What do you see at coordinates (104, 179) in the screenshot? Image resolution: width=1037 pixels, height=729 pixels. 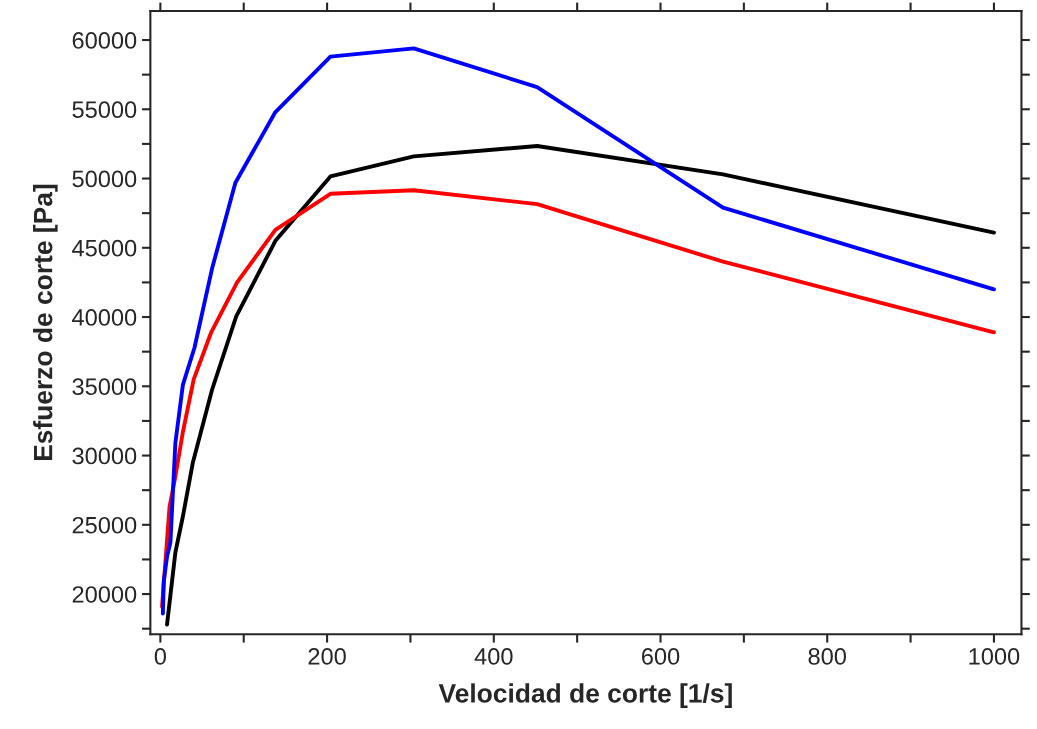 I see `y-tick-label: 50000` at bounding box center [104, 179].